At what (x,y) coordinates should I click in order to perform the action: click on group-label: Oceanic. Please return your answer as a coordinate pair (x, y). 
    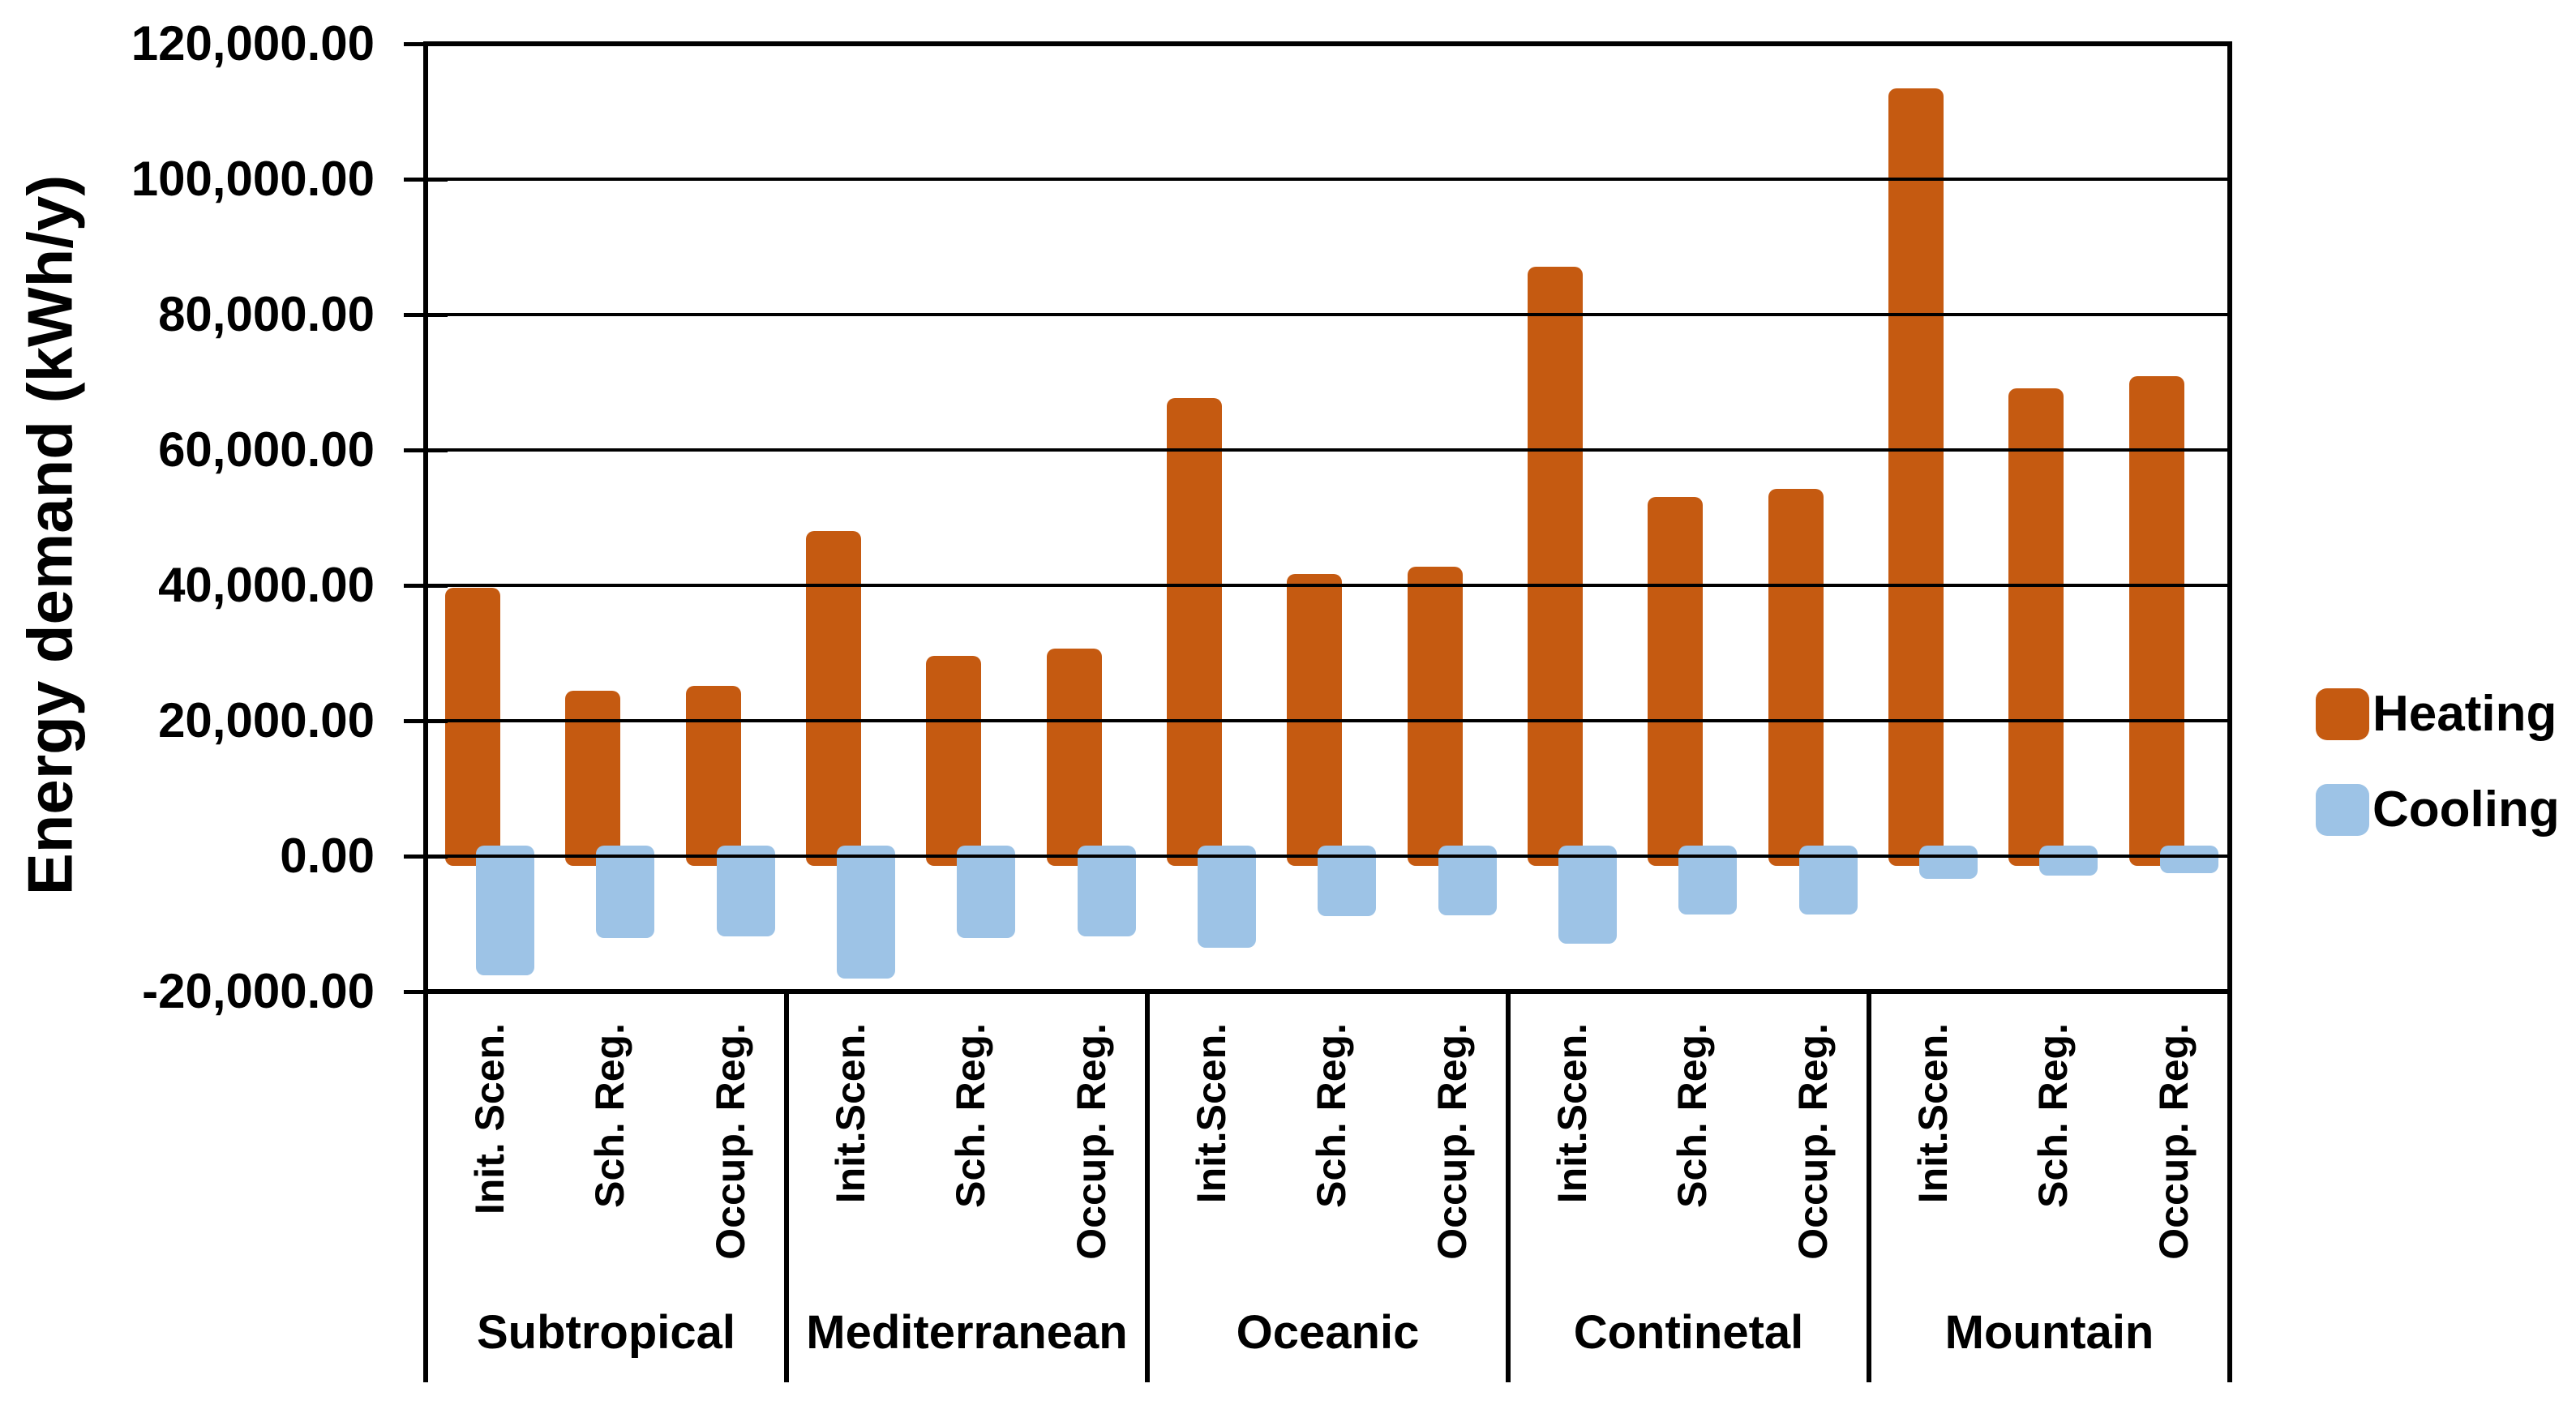
    Looking at the image, I should click on (1328, 1332).